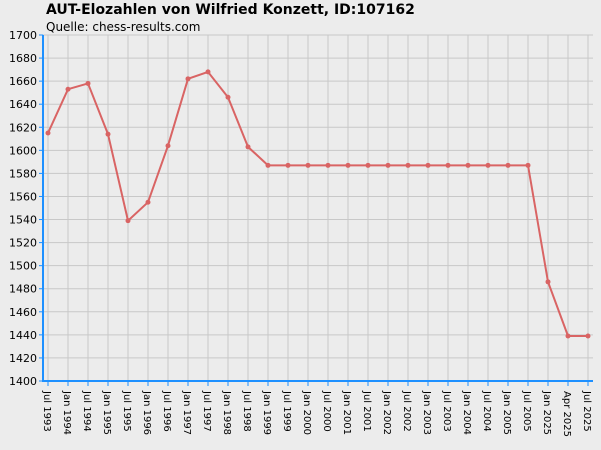  What do you see at coordinates (286, 411) in the screenshot?
I see `x-tick-label: Jul 1999` at bounding box center [286, 411].